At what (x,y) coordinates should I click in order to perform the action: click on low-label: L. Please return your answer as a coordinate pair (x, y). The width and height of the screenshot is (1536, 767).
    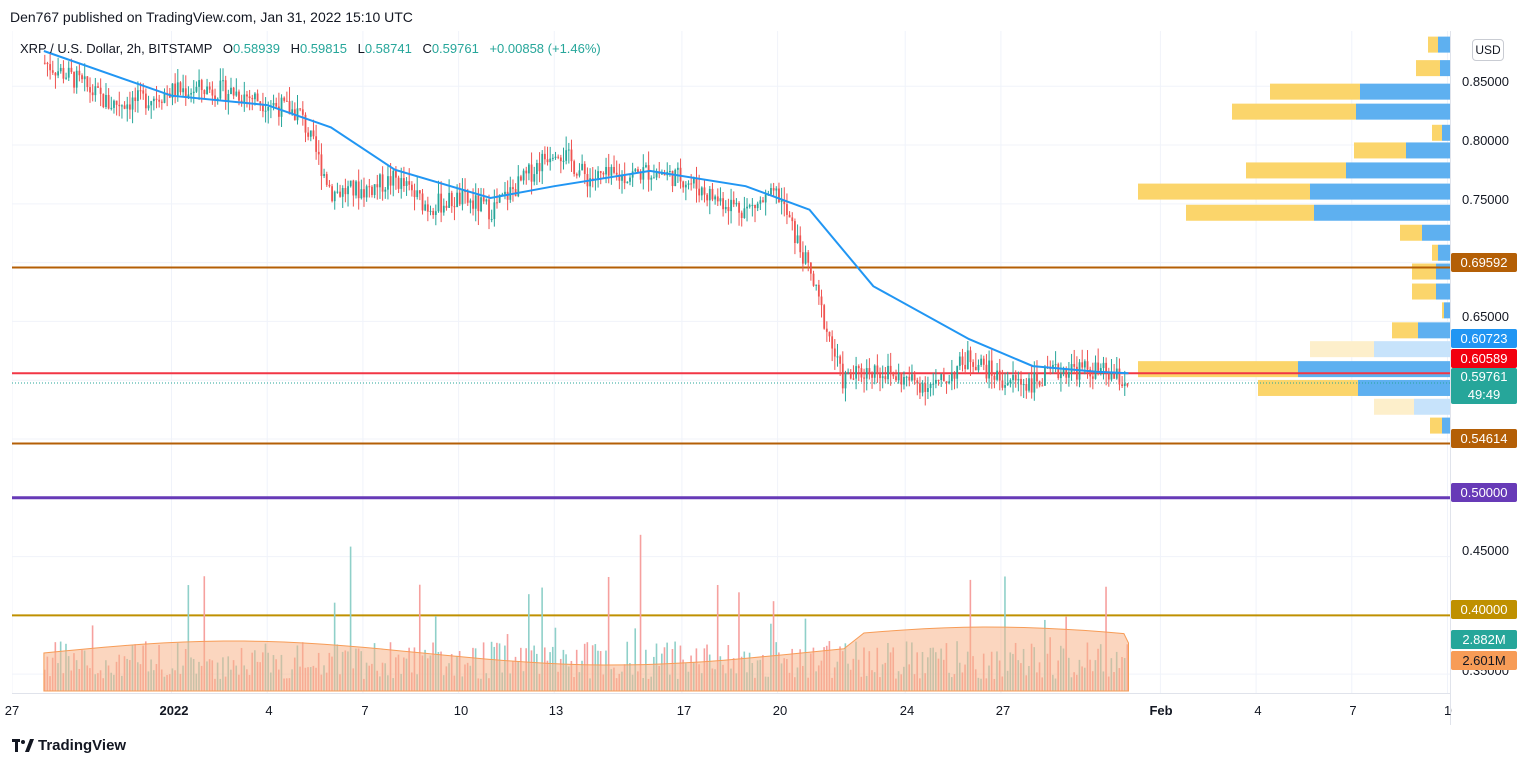
    Looking at the image, I should click on (361, 48).